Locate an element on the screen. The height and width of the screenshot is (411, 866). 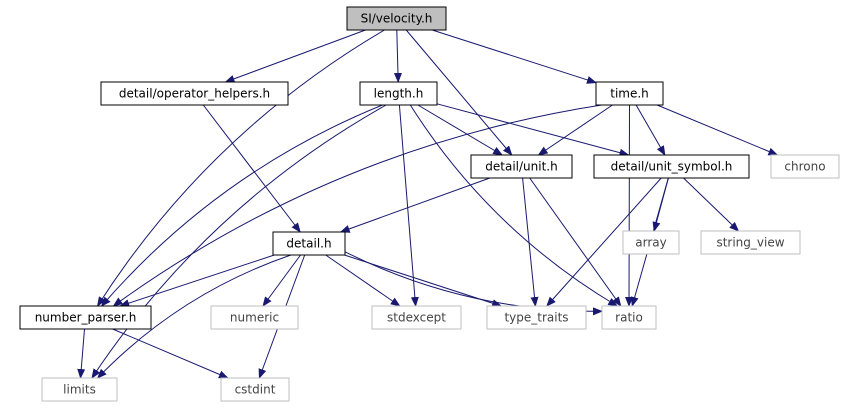
node-operator_helpers: detail/operator_helpers.h is located at coordinates (194, 93).